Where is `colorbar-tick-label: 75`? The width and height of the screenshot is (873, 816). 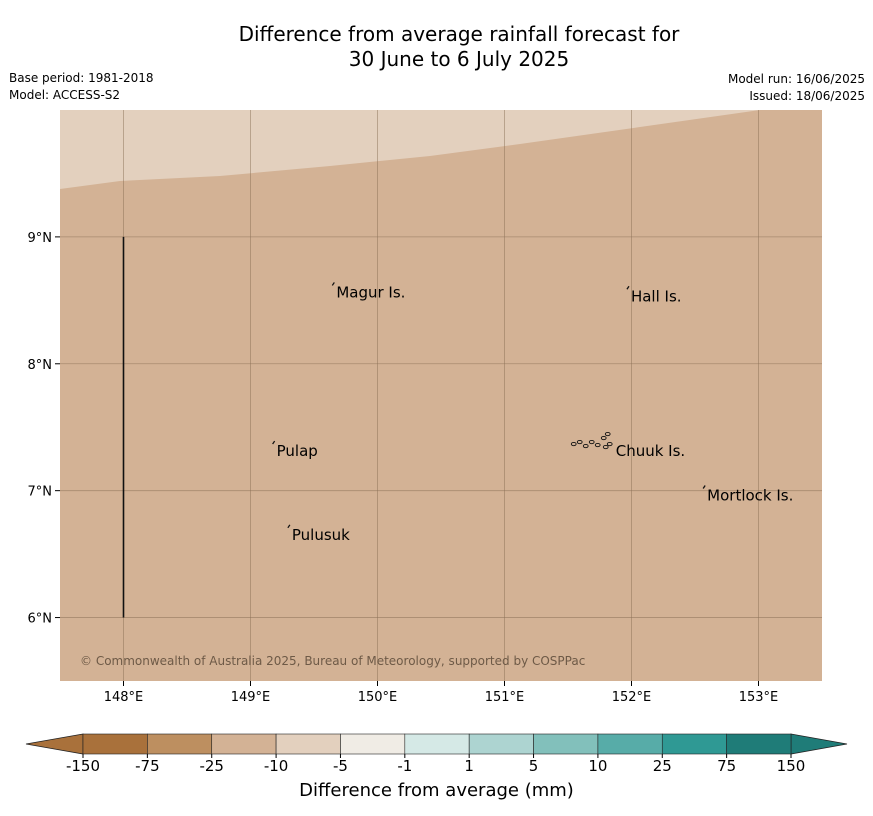 colorbar-tick-label: 75 is located at coordinates (726, 766).